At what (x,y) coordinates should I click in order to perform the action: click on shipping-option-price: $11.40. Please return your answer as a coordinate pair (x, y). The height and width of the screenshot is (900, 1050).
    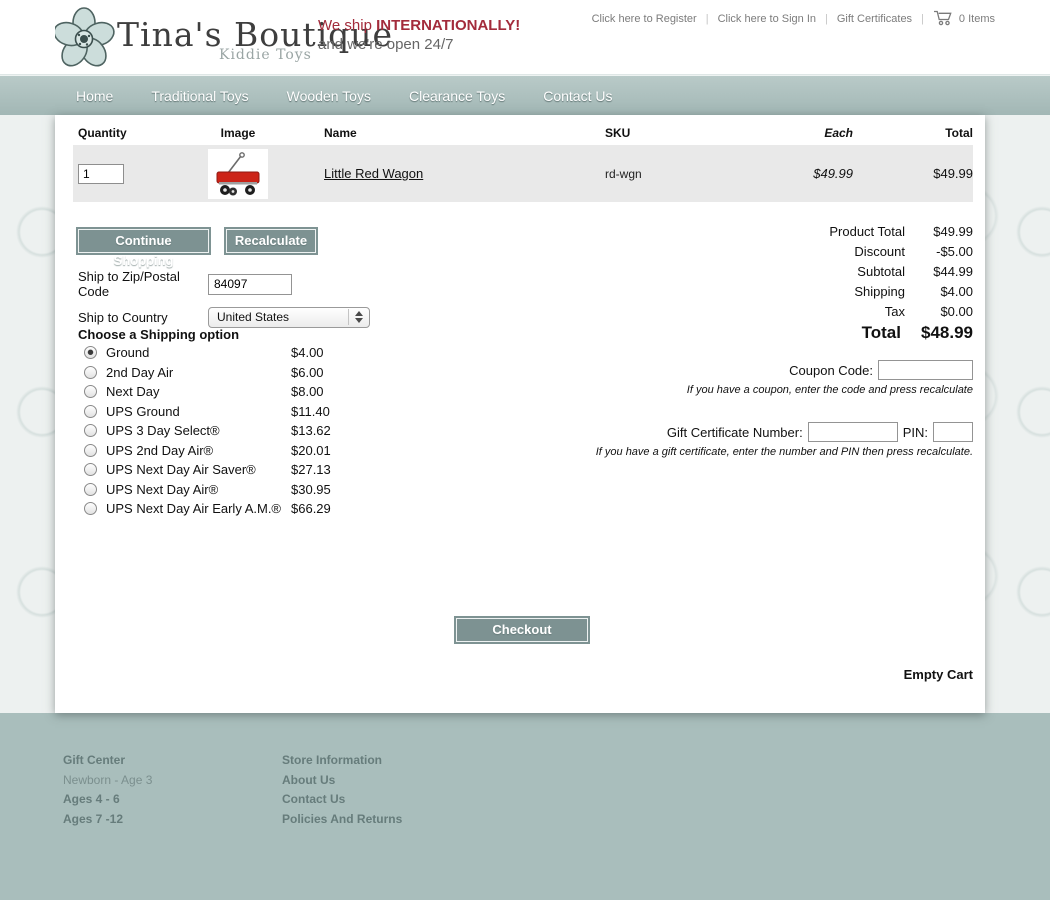
    Looking at the image, I should click on (310, 411).